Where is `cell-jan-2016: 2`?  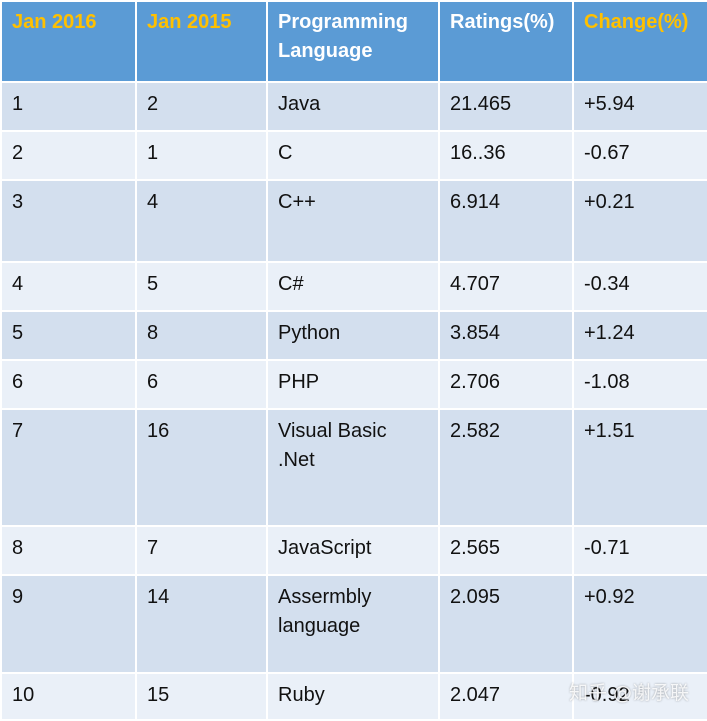 cell-jan-2016: 2 is located at coordinates (68, 155).